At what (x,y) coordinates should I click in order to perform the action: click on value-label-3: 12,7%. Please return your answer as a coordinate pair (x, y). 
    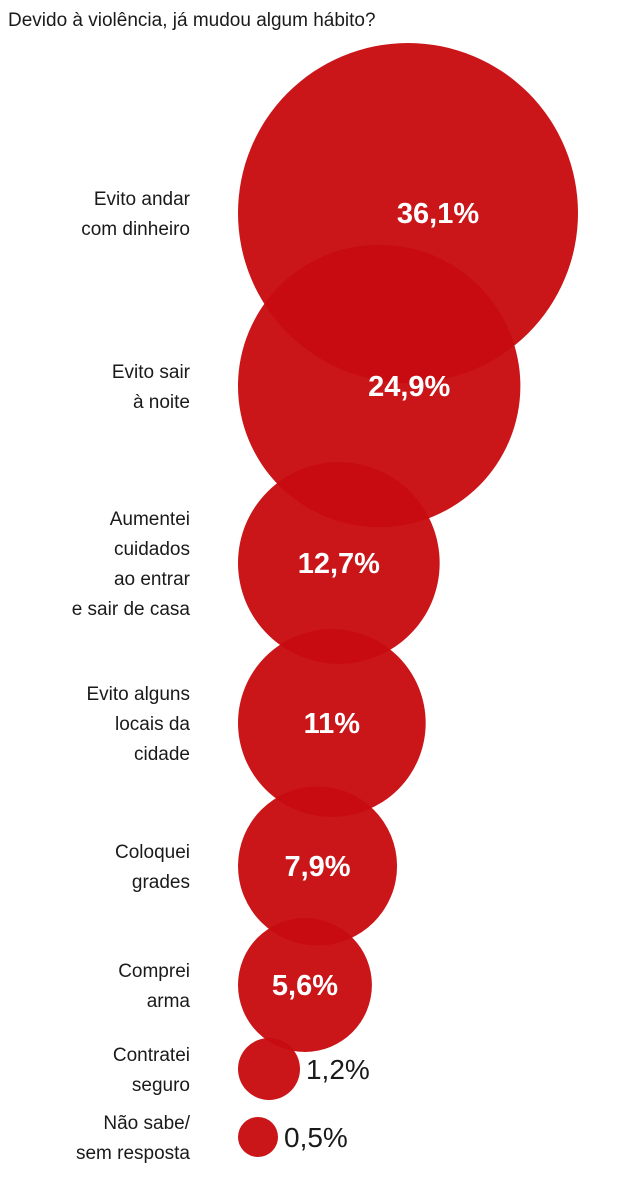
    Looking at the image, I should click on (339, 564).